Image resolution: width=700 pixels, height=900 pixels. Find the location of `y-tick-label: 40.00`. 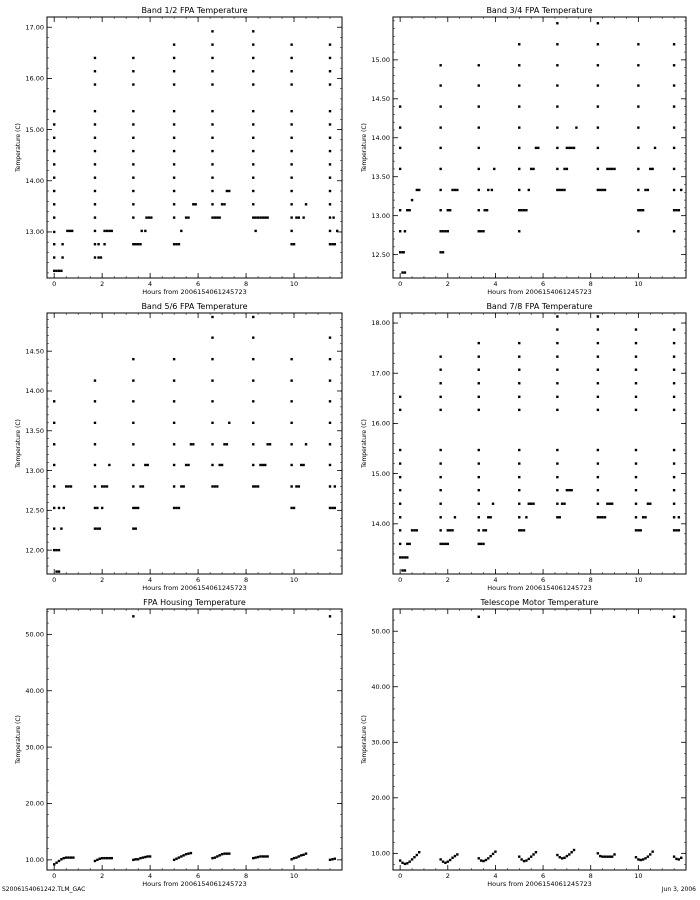

y-tick-label: 40.00 is located at coordinates (380, 687).